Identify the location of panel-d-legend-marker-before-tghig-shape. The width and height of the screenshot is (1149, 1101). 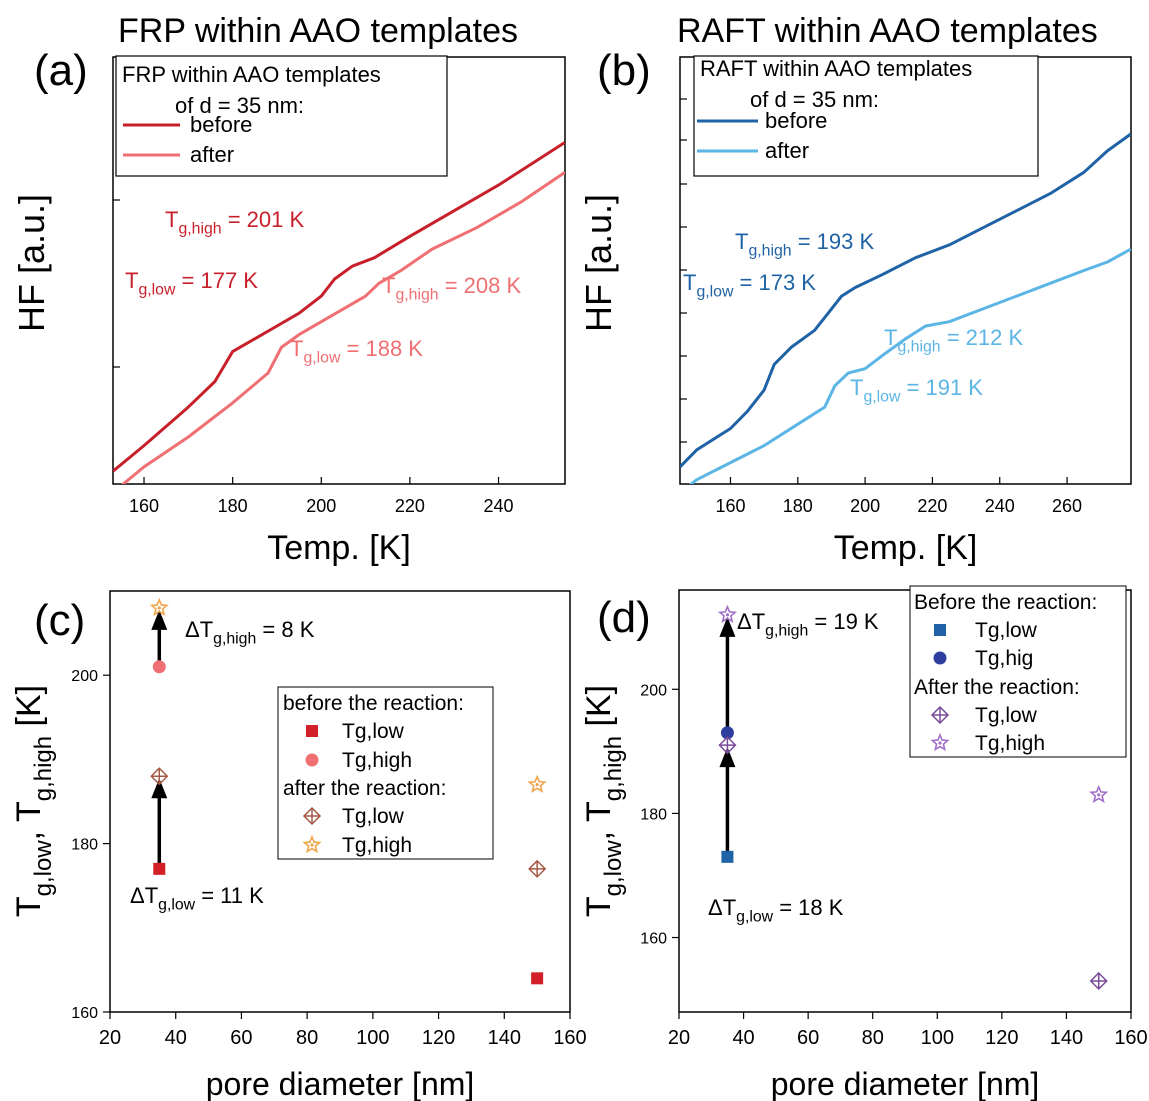
(940, 658).